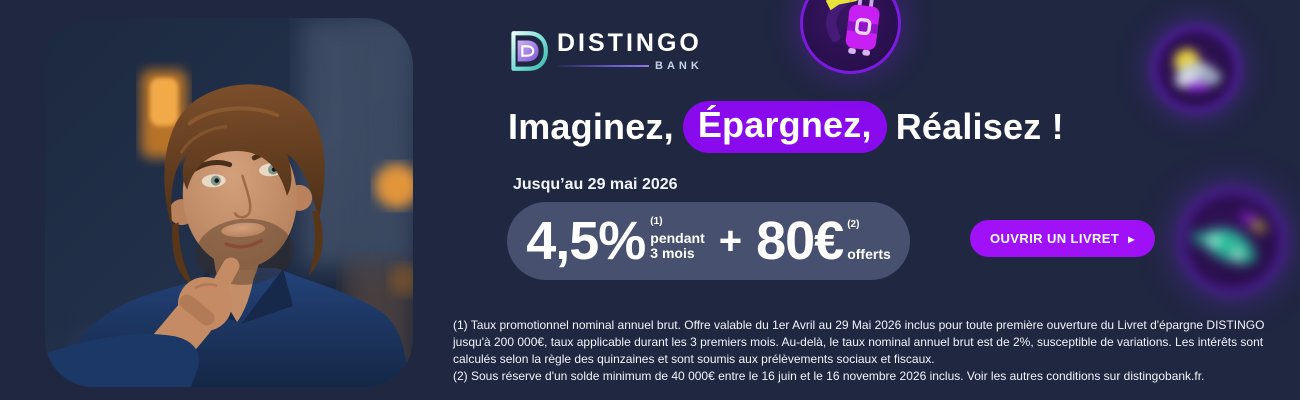 This screenshot has width=1300, height=400. I want to click on rate-caption-line1: pendant, so click(677, 237).